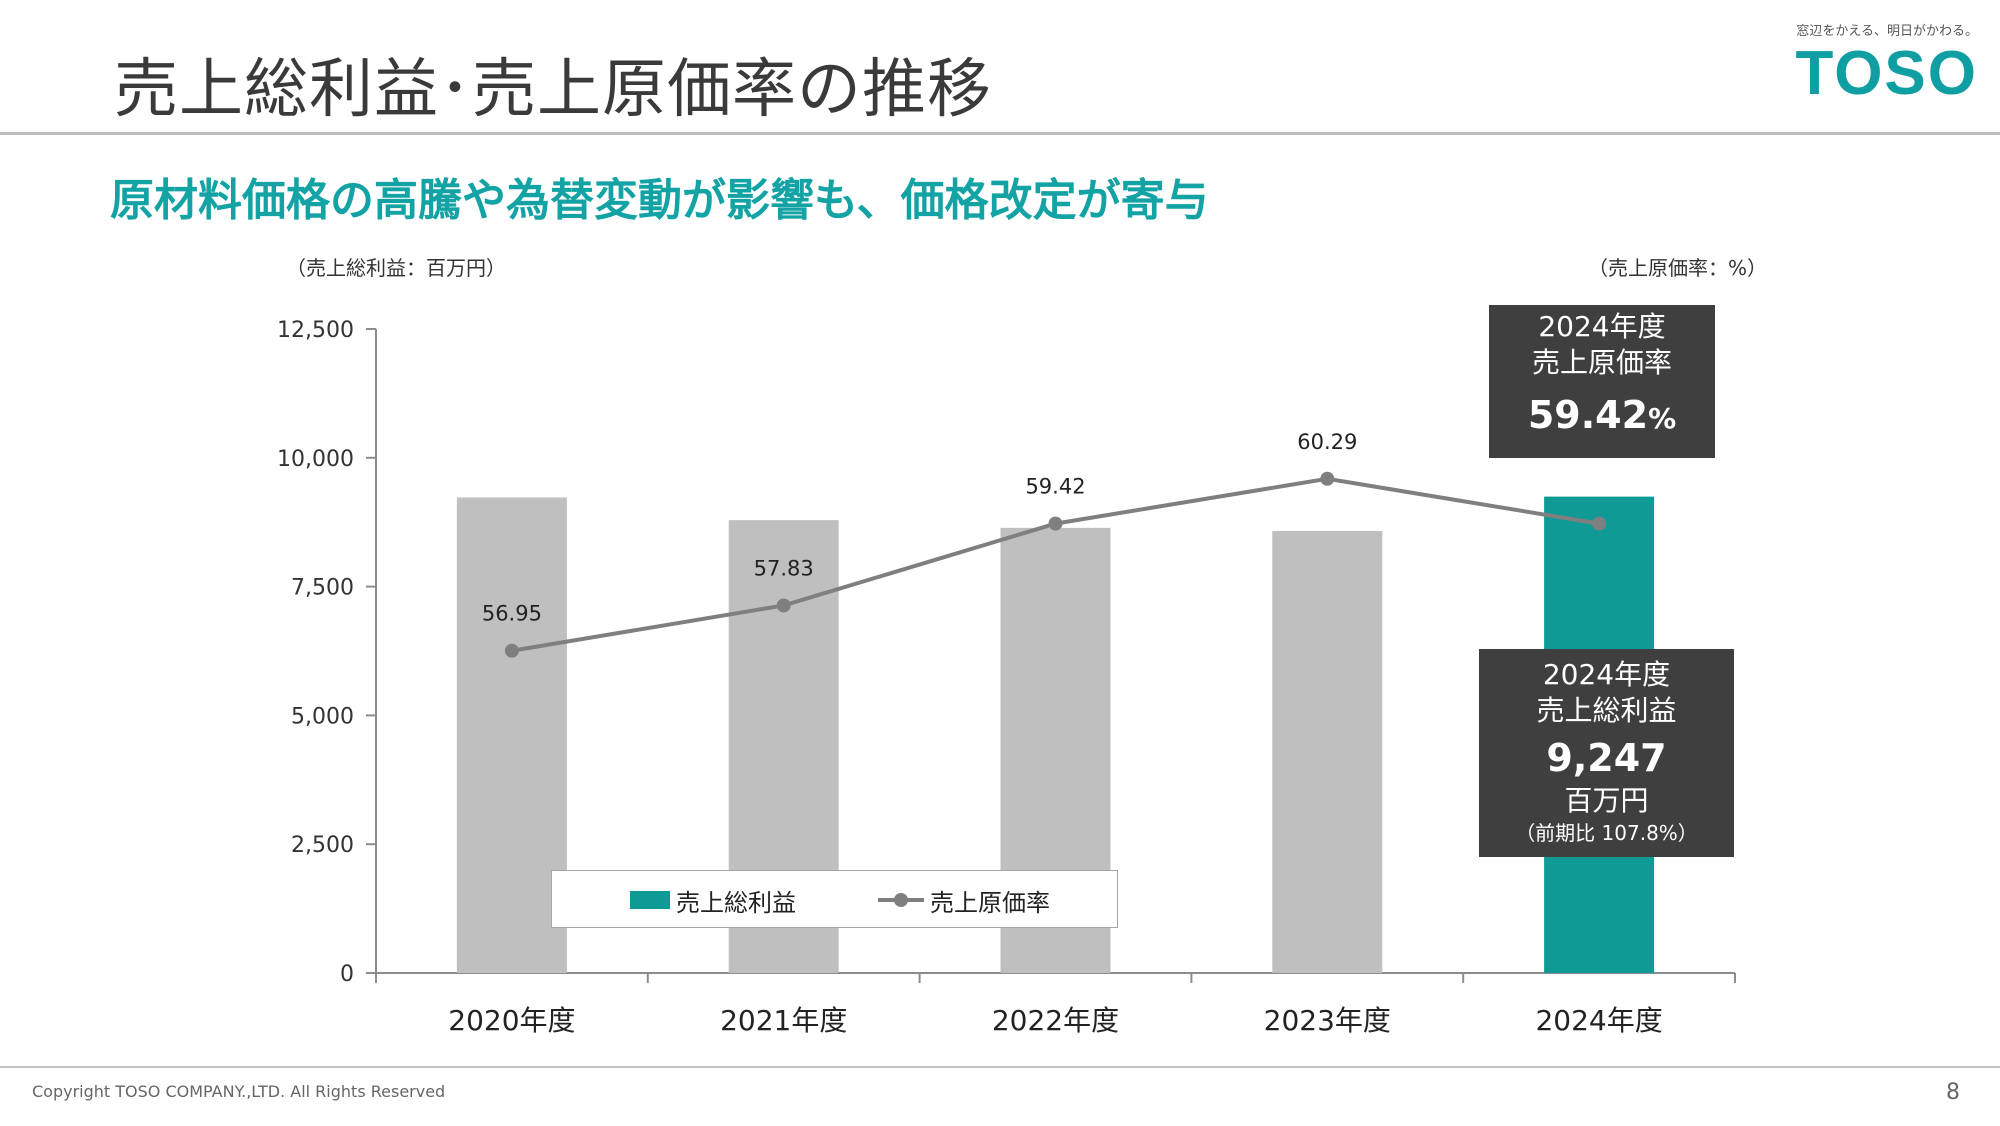  What do you see at coordinates (784, 568) in the screenshot?
I see `cost-ratio-data-label: 57.83` at bounding box center [784, 568].